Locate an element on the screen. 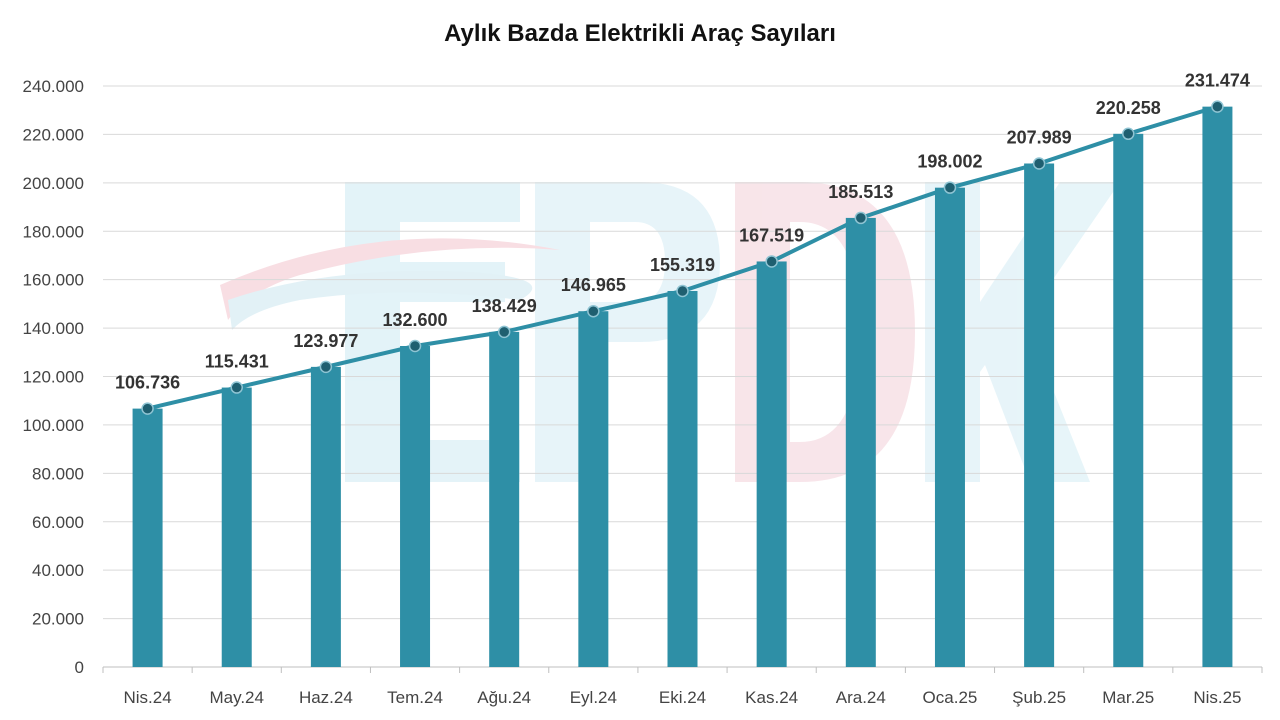  data-label: 198.002 is located at coordinates (949, 162).